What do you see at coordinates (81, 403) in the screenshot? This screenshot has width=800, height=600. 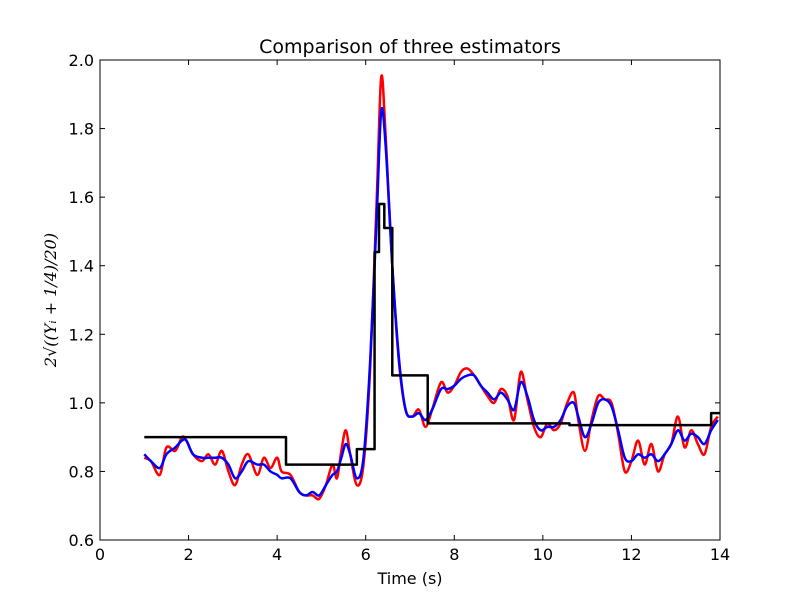 I see `y-tick-label: 1.0` at bounding box center [81, 403].